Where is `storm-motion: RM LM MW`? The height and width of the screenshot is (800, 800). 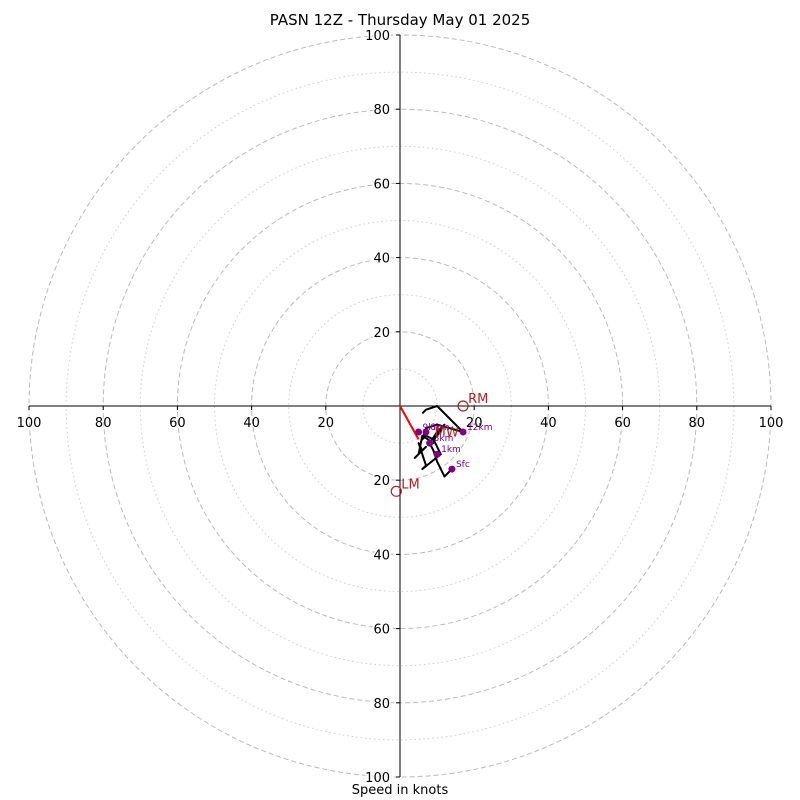
storm-motion: RM LM MW is located at coordinates (439, 444).